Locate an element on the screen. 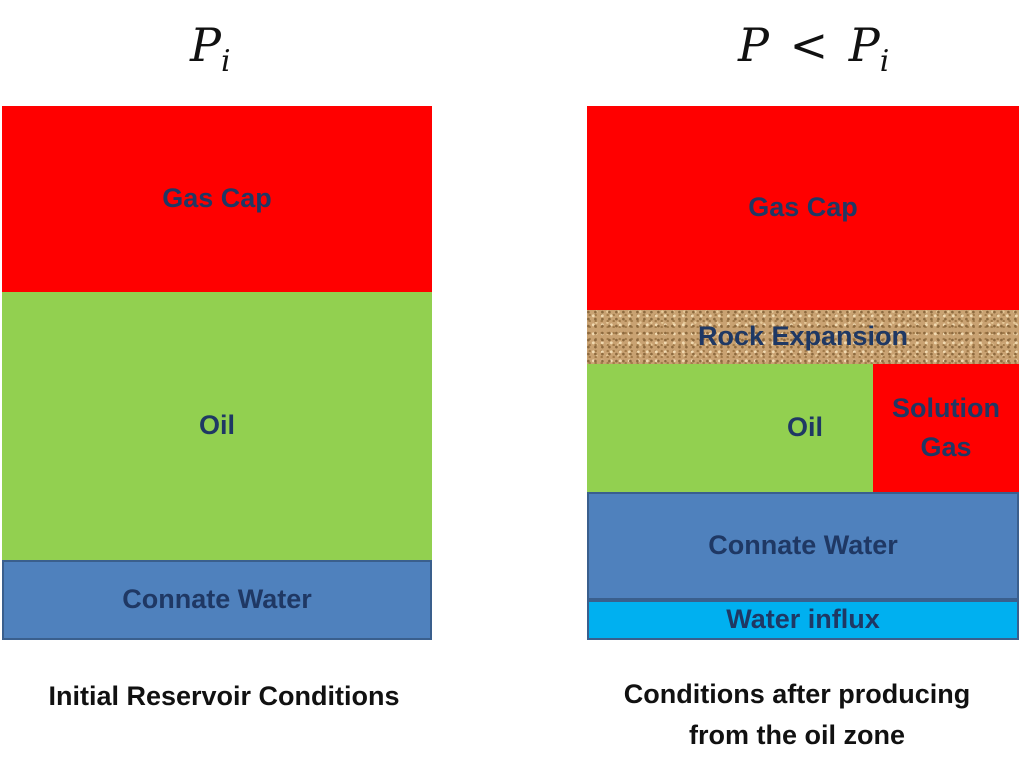  water-influx-zone: Water influx is located at coordinates (803, 620).